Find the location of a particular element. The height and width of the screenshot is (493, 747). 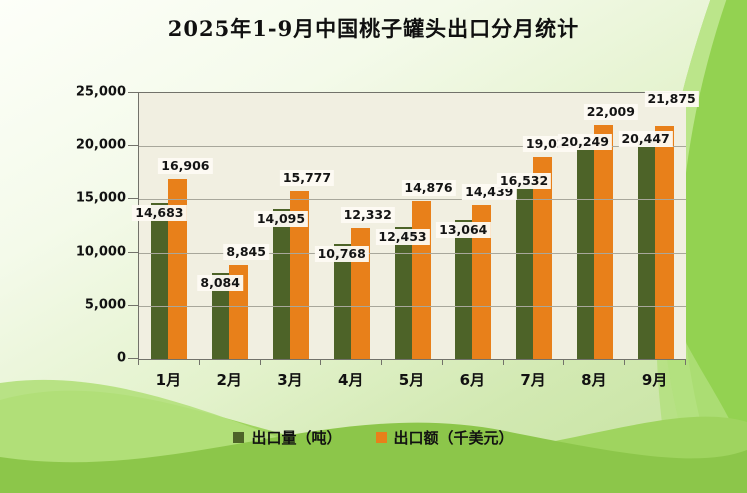

y-tick-label: 10,000 is located at coordinates (100, 252).